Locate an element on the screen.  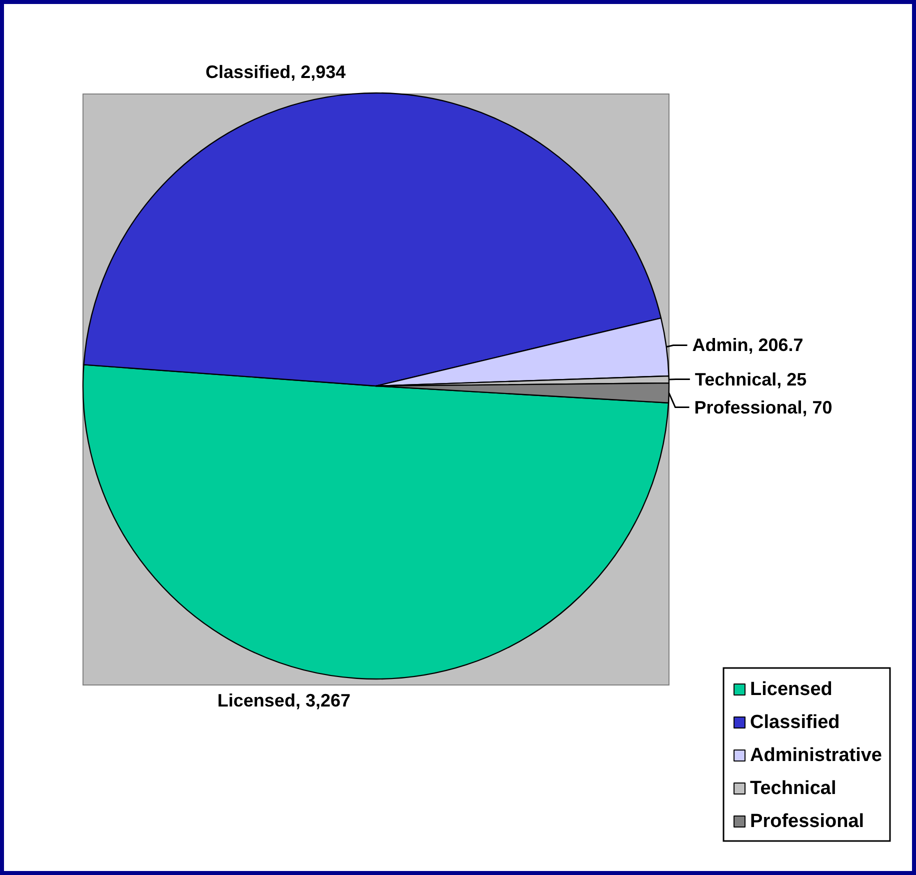
legend-label: Licensed is located at coordinates (791, 689).